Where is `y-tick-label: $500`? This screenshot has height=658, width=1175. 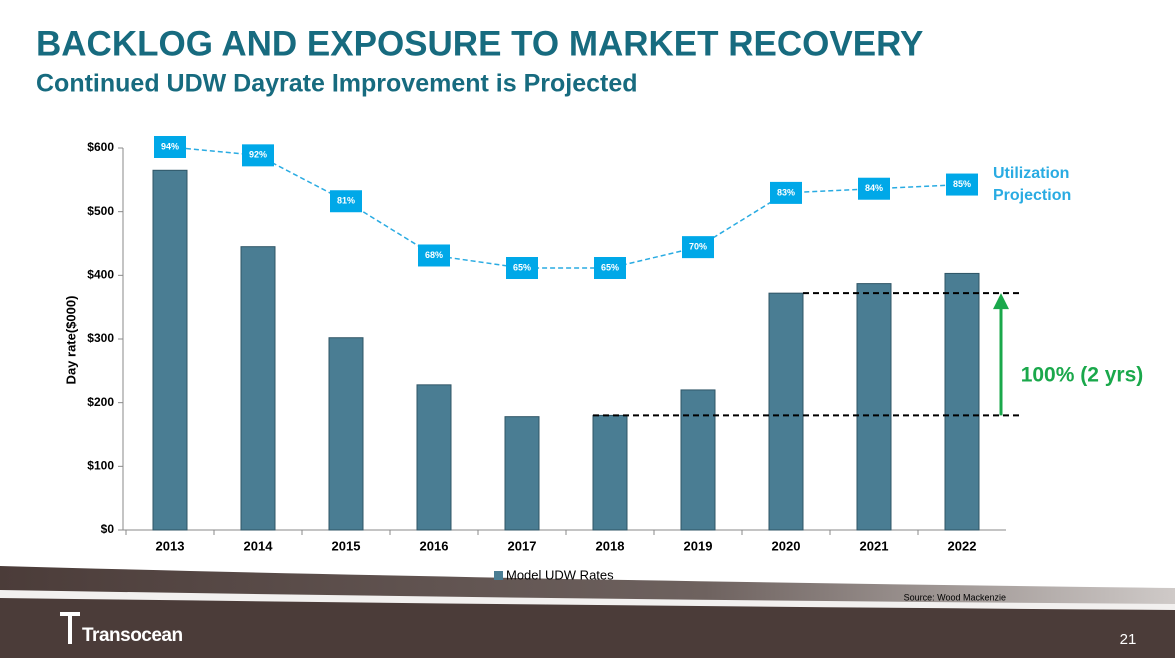
y-tick-label: $500 is located at coordinates (100, 211).